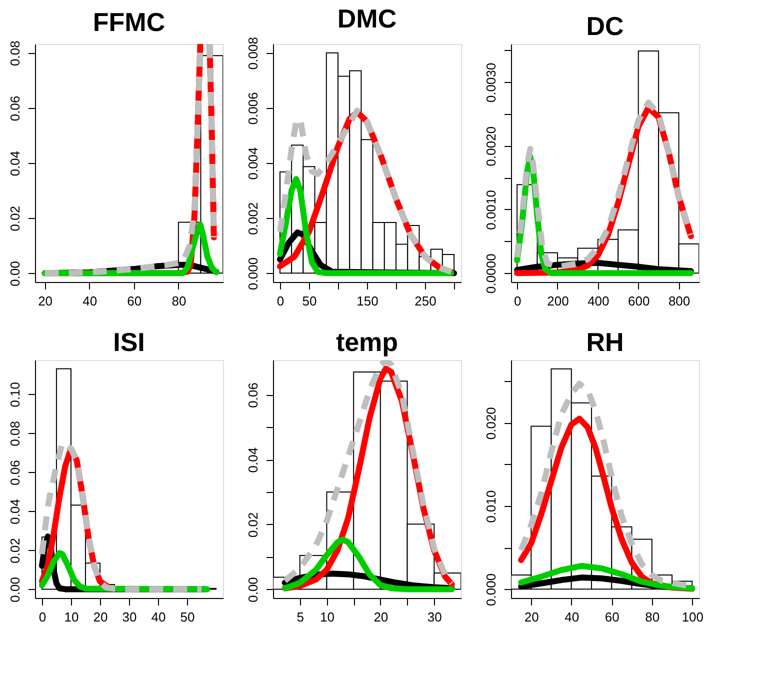 This screenshot has width=770, height=690. What do you see at coordinates (15, 395) in the screenshot?
I see `y-tick-label: 0.10` at bounding box center [15, 395].